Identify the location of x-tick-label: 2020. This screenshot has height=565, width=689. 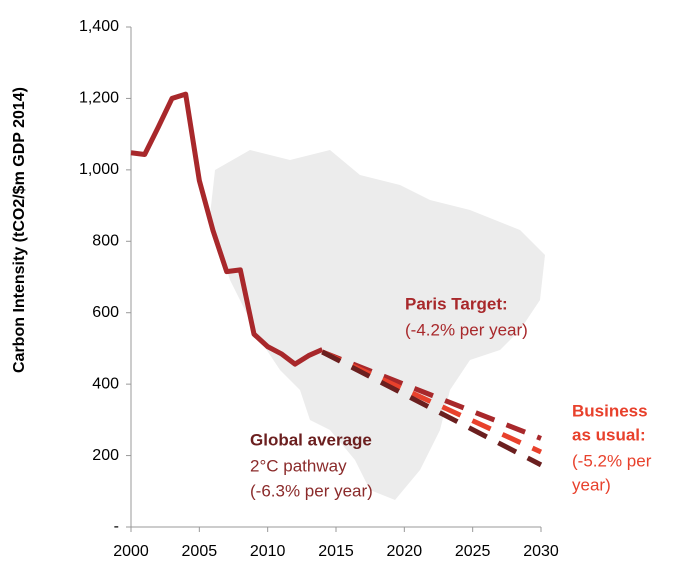
(405, 551).